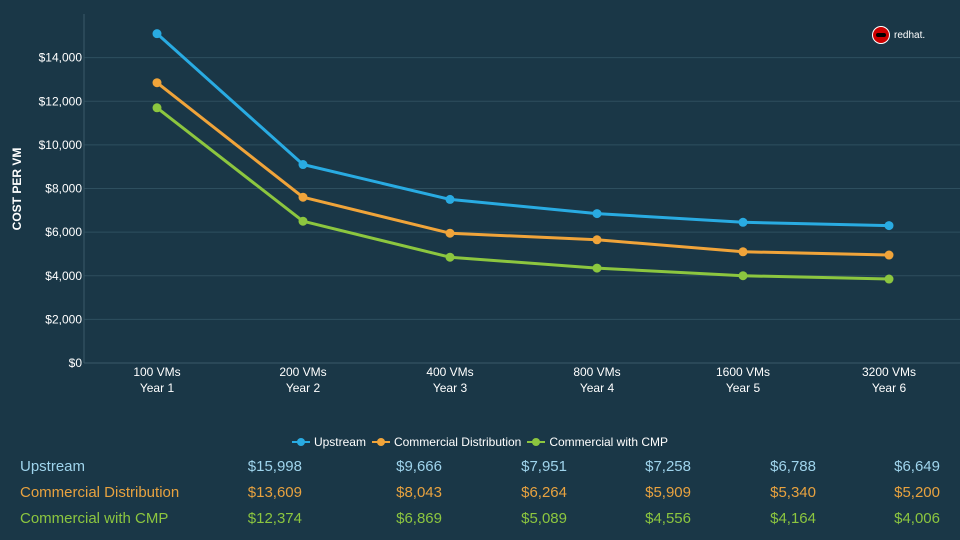 Image resolution: width=960 pixels, height=540 pixels. Describe the element at coordinates (793, 518) in the screenshot. I see `table-cell: $4,164` at that location.